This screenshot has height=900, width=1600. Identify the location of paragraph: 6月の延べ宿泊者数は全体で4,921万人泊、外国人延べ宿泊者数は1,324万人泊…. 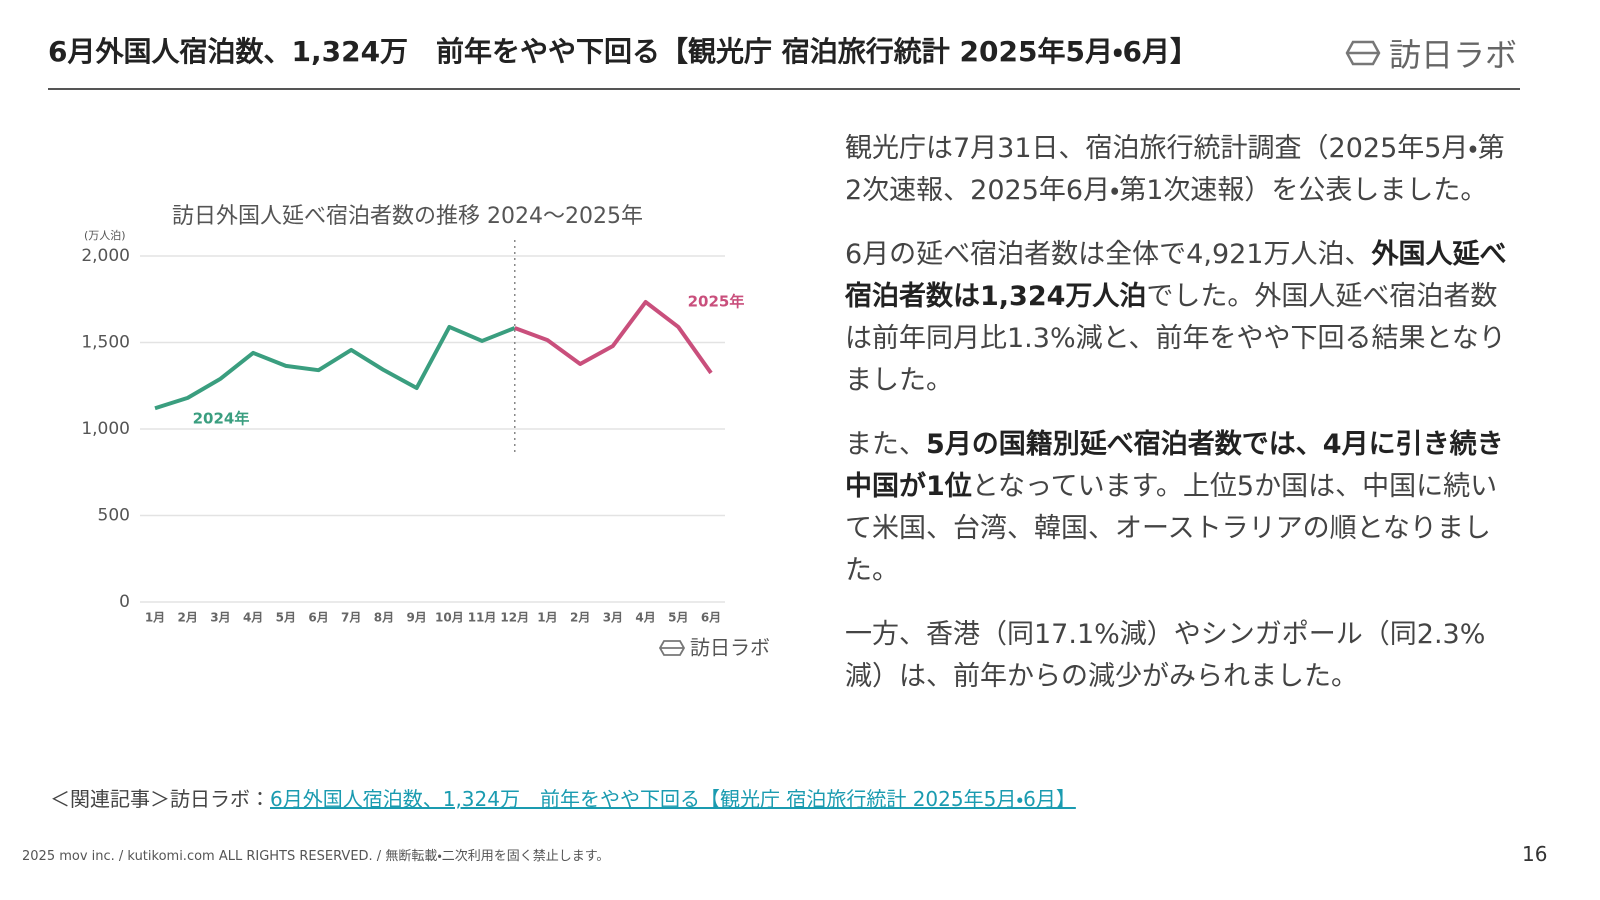
(1177, 318).